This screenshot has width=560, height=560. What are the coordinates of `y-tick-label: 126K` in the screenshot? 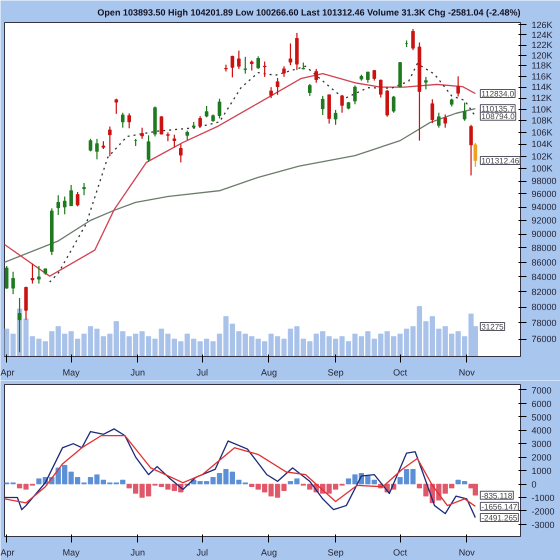 It's located at (542, 25).